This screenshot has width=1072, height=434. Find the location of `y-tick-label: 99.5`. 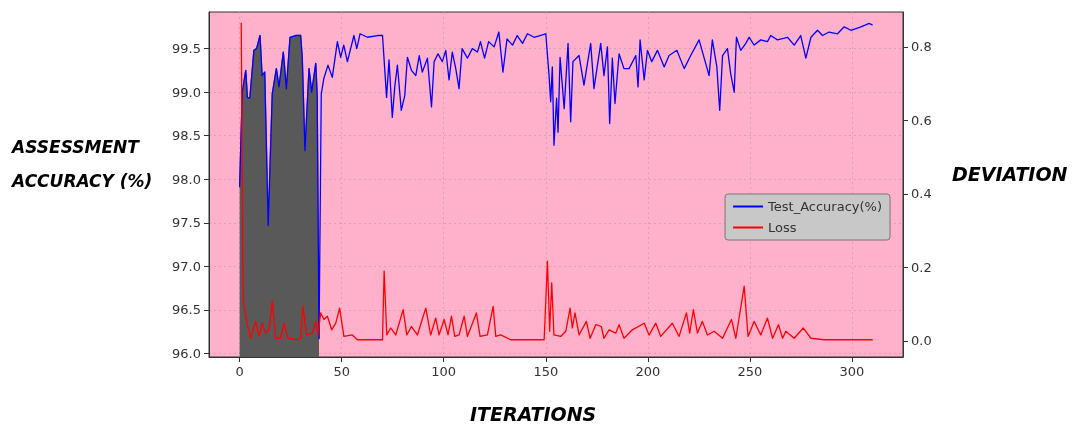

y-tick-label: 99.5 is located at coordinates (186, 49).